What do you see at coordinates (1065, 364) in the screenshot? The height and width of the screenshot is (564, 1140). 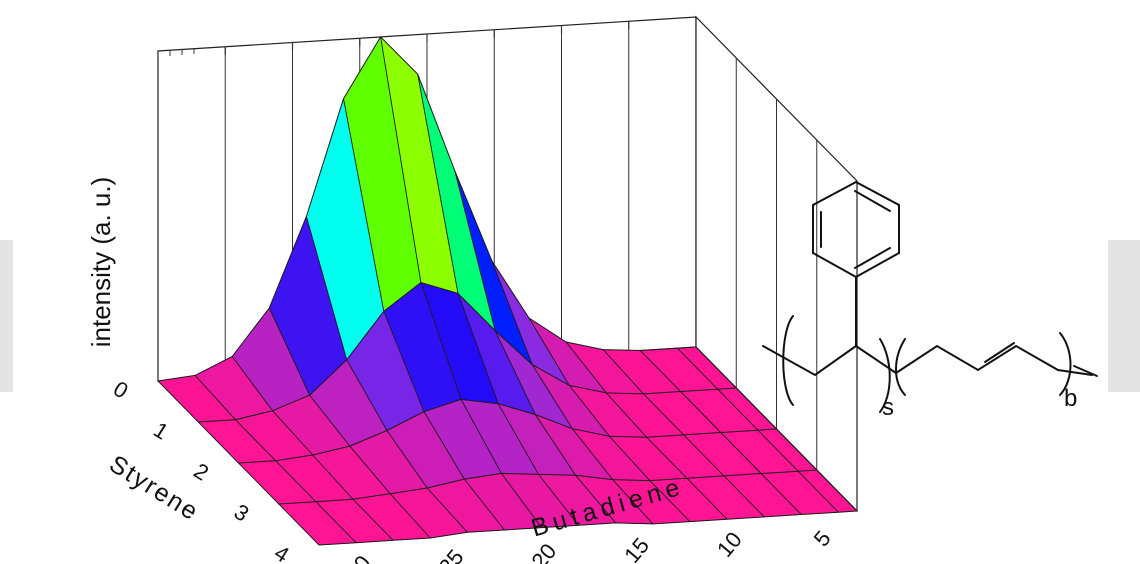 I see `bracket-right` at bounding box center [1065, 364].